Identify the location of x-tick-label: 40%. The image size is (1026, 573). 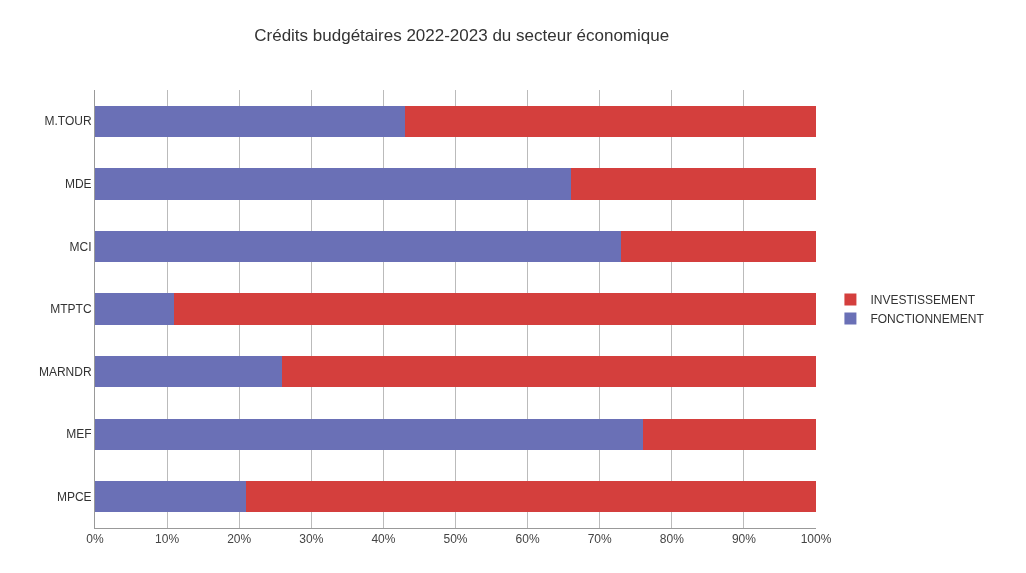
(383, 539).